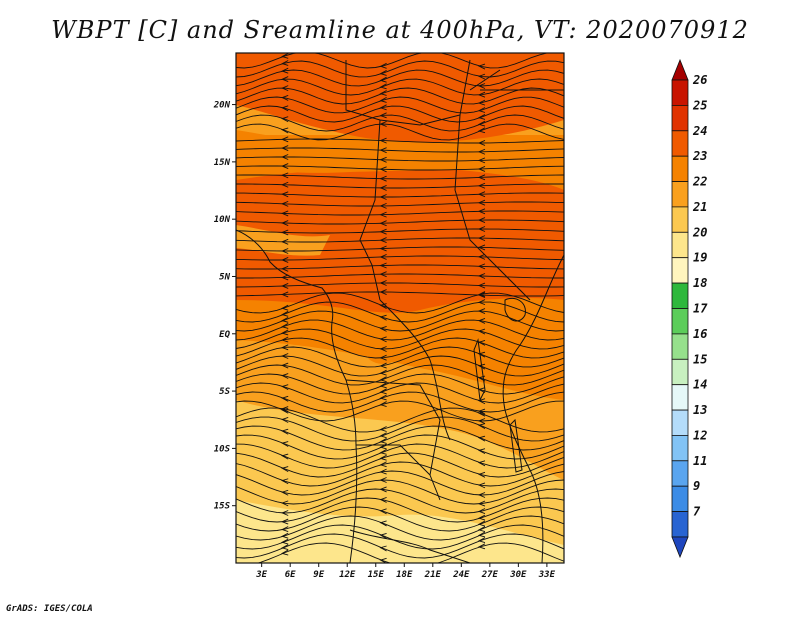 The image size is (800, 618). I want to click on lat-tick-label: 10S, so click(222, 449).